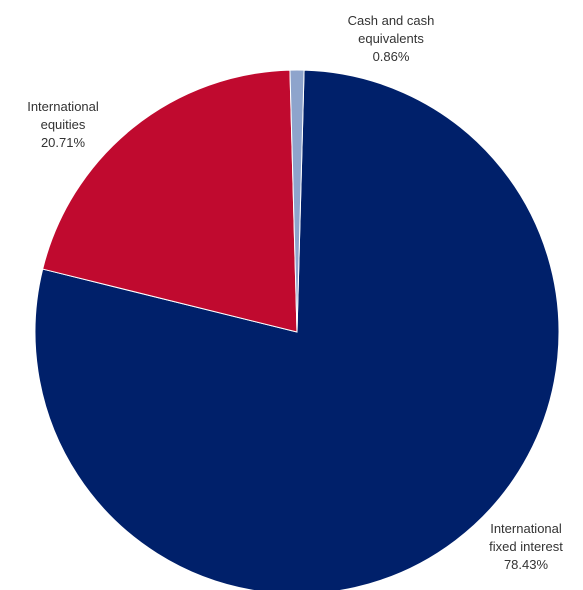 The width and height of the screenshot is (583, 590). I want to click on data-label-cash-value: 0.86%, so click(391, 56).